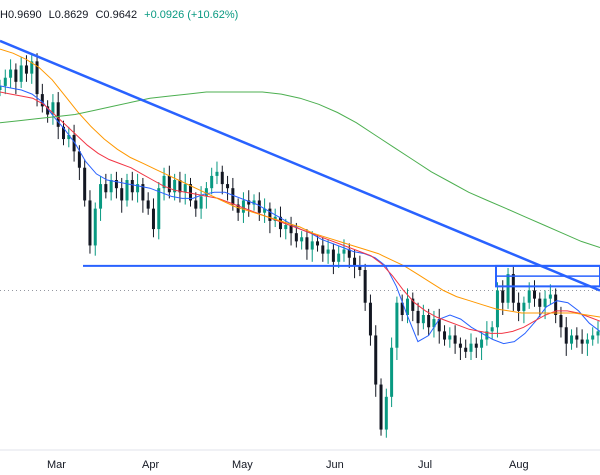 This screenshot has height=475, width=600. Describe the element at coordinates (288, 465) in the screenshot. I see `x-axis-labels: Mar Apr May Jun Jul Aug` at that location.